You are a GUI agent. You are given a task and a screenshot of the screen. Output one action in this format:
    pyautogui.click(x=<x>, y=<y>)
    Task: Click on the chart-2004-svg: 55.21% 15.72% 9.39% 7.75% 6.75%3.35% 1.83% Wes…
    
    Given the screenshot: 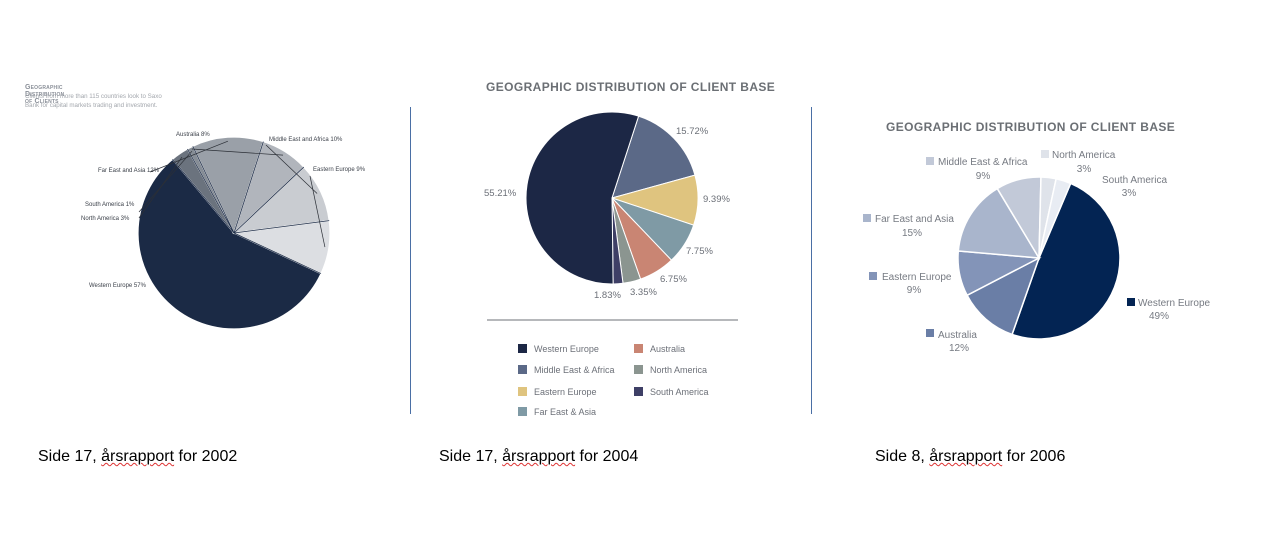 What is the action you would take?
    pyautogui.click(x=611, y=264)
    